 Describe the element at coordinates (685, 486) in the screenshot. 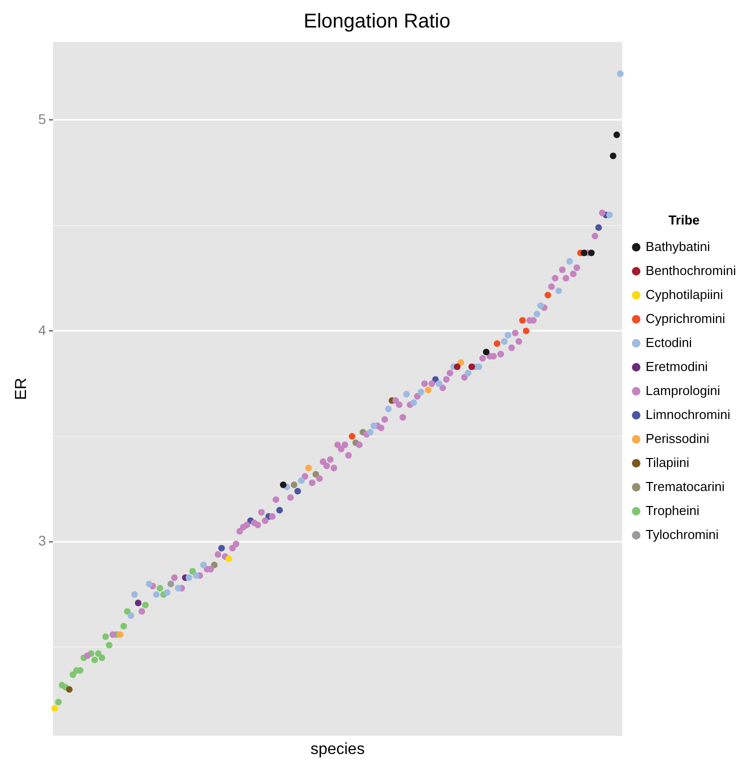

I see `legend-label: Trematocarini` at that location.